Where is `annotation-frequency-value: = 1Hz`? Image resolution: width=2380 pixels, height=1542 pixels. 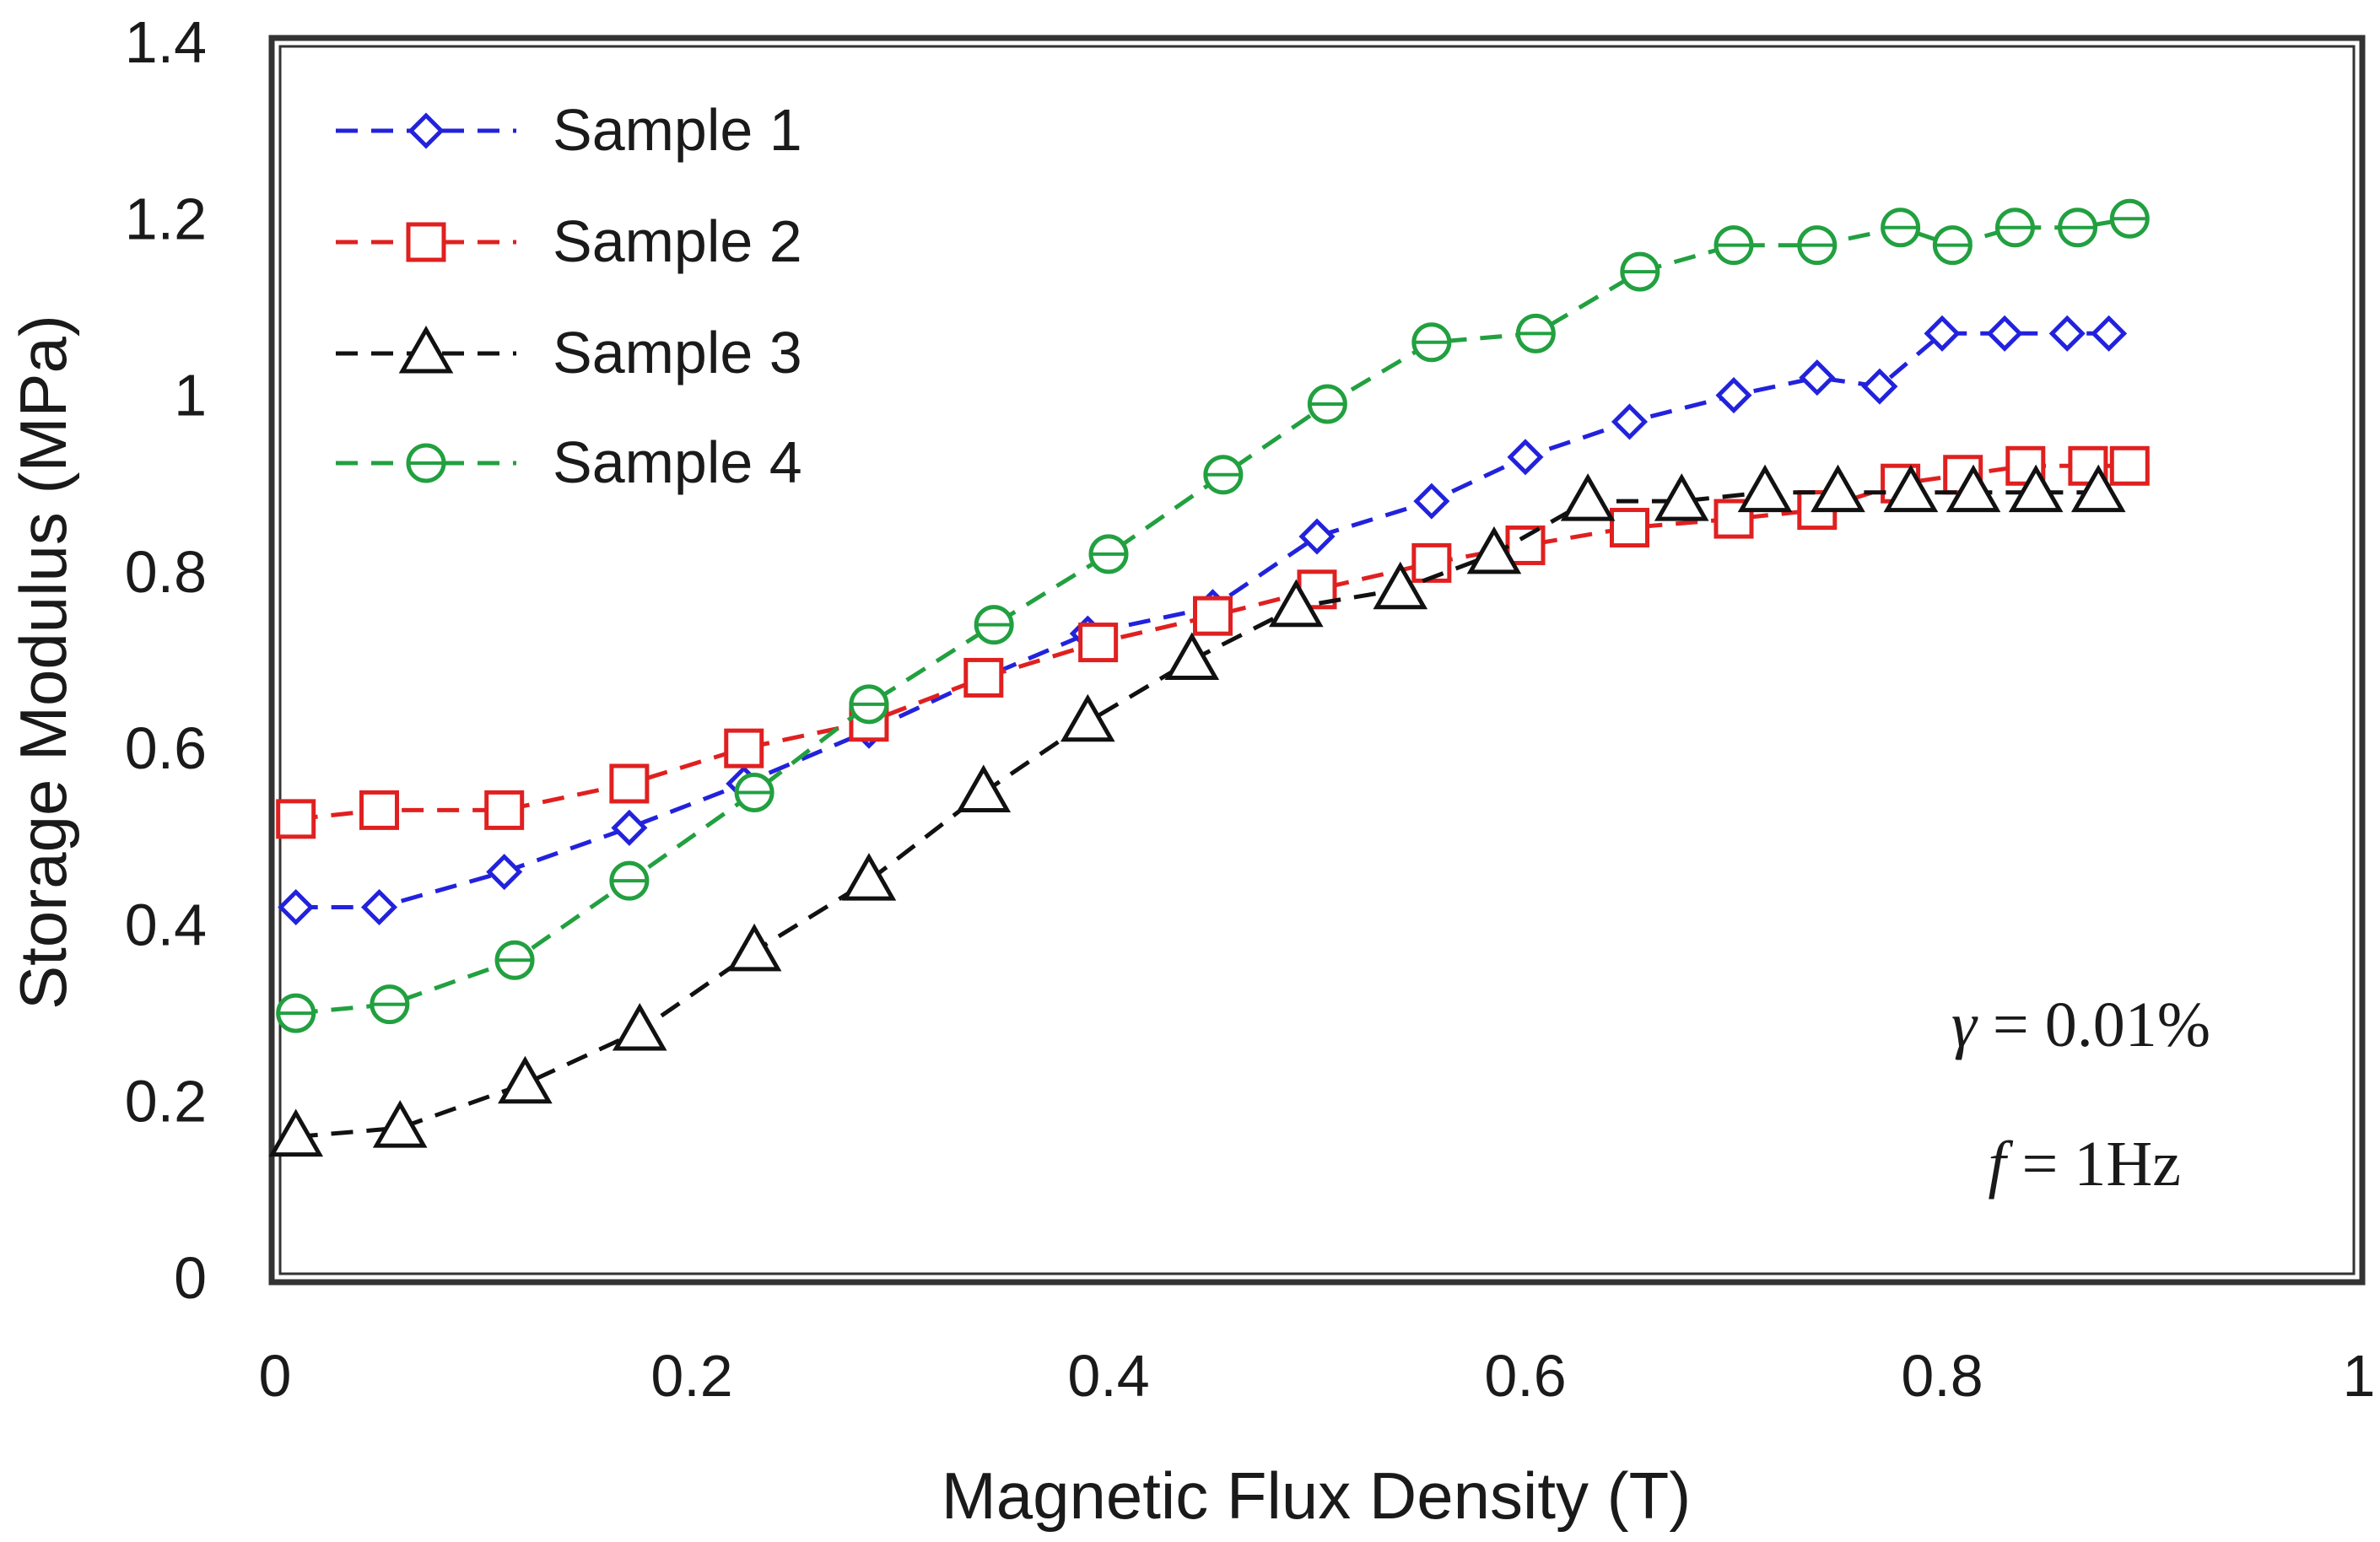 annotation-frequency-value: = 1Hz is located at coordinates (2093, 1164).